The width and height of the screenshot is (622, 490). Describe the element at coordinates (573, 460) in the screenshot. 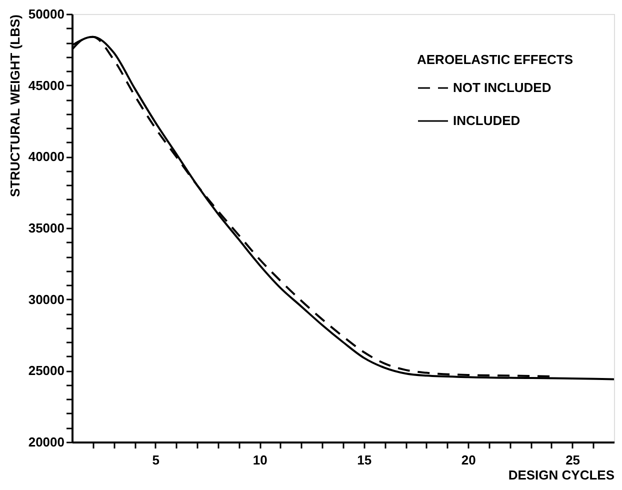

I see `x-tick-label: 25` at that location.